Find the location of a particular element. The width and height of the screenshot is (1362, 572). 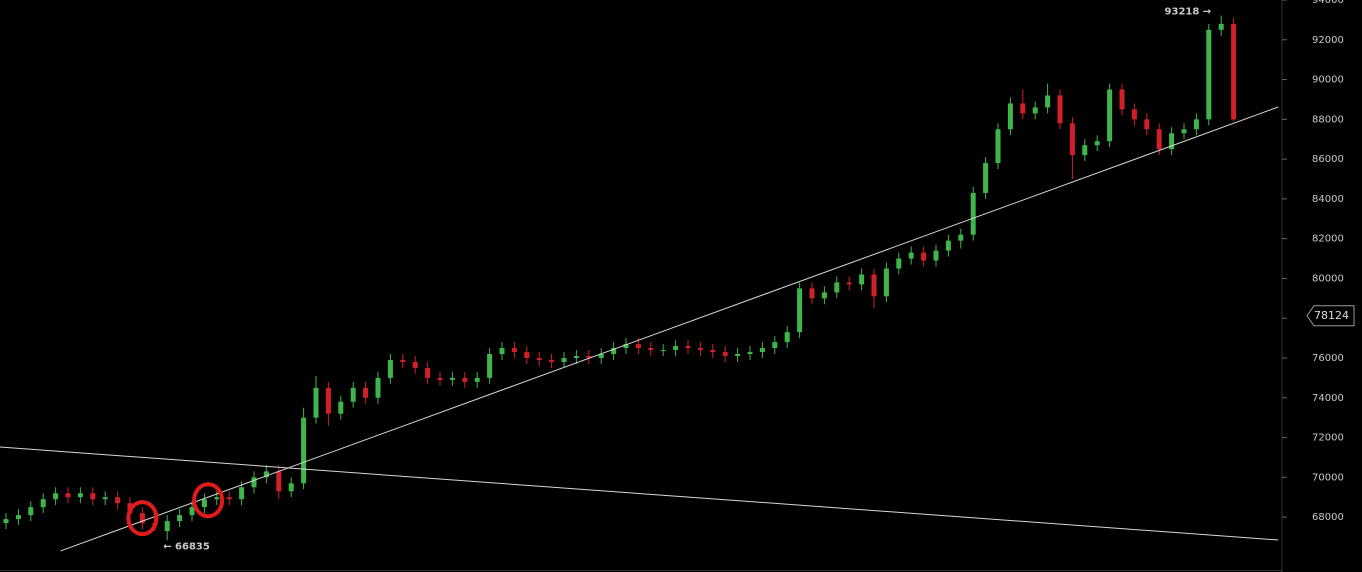

y-tick-label: 82000 is located at coordinates (1328, 239).